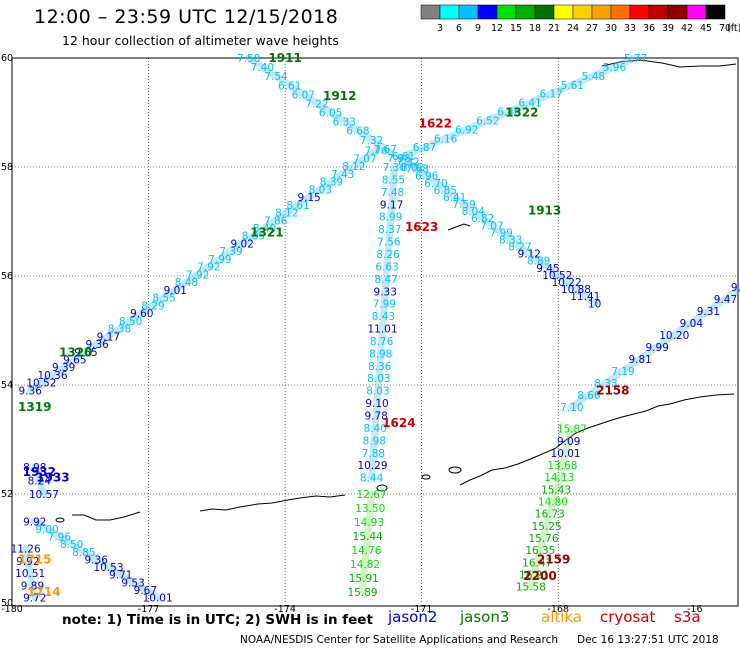 This screenshot has height=650, width=740. What do you see at coordinates (60, 538) in the screenshot?
I see `wave-height-value: 7.96` at bounding box center [60, 538].